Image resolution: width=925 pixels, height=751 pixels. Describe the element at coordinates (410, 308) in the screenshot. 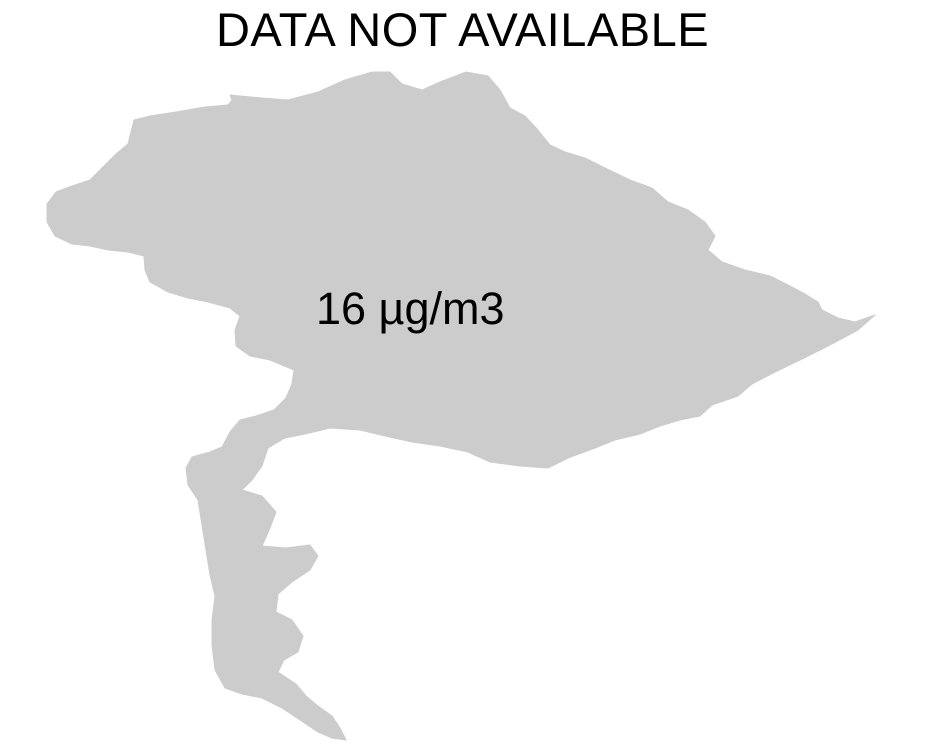

I see `region-value-label: 16 µg/m3` at that location.